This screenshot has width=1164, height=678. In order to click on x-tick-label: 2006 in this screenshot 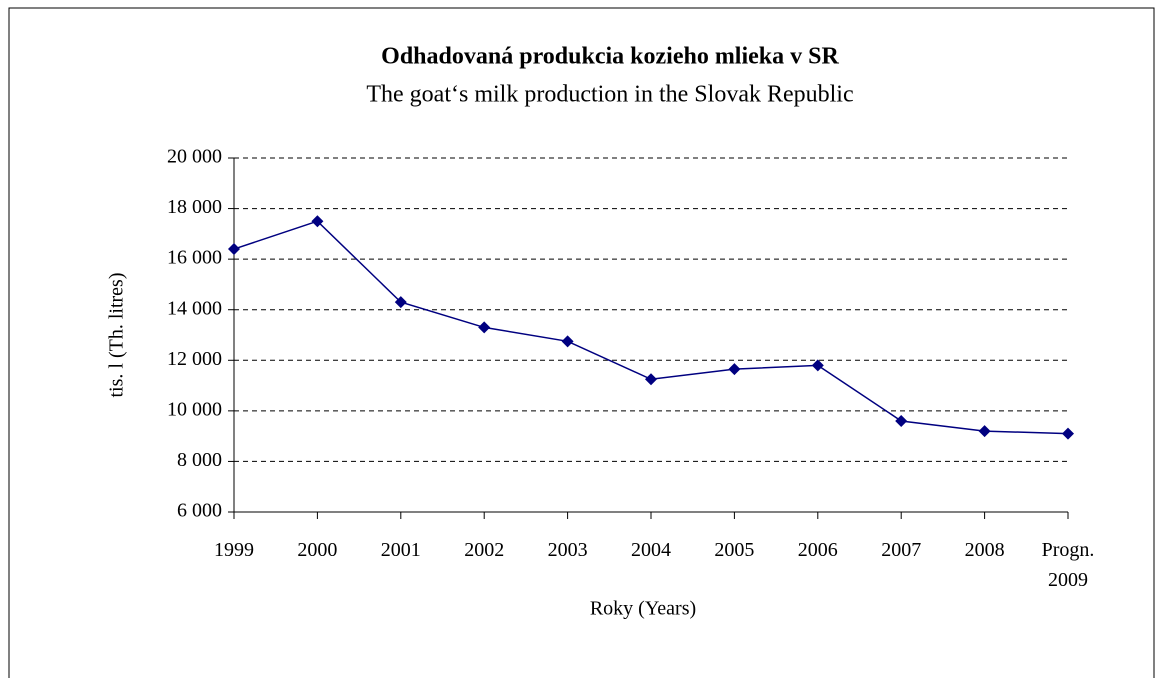, I will do `click(817, 550)`.